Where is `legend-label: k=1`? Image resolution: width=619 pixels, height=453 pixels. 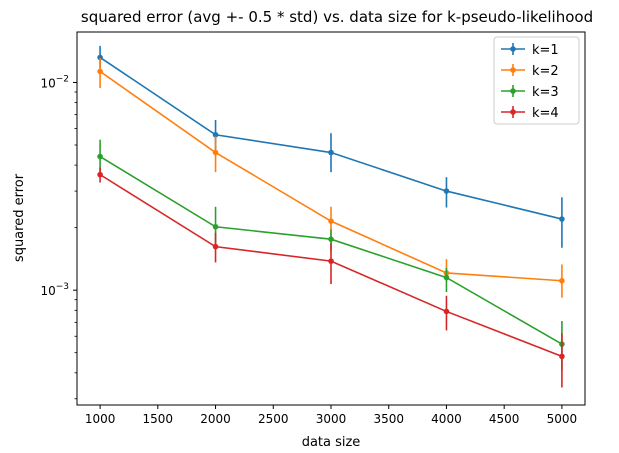 legend-label: k=1 is located at coordinates (545, 50).